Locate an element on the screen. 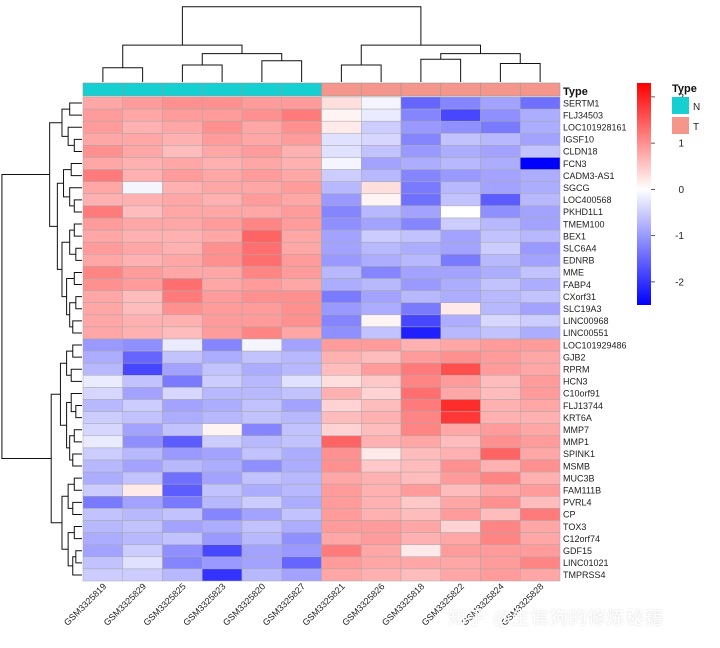 The image size is (720, 648). row-dendrogram is located at coordinates (41, 339).